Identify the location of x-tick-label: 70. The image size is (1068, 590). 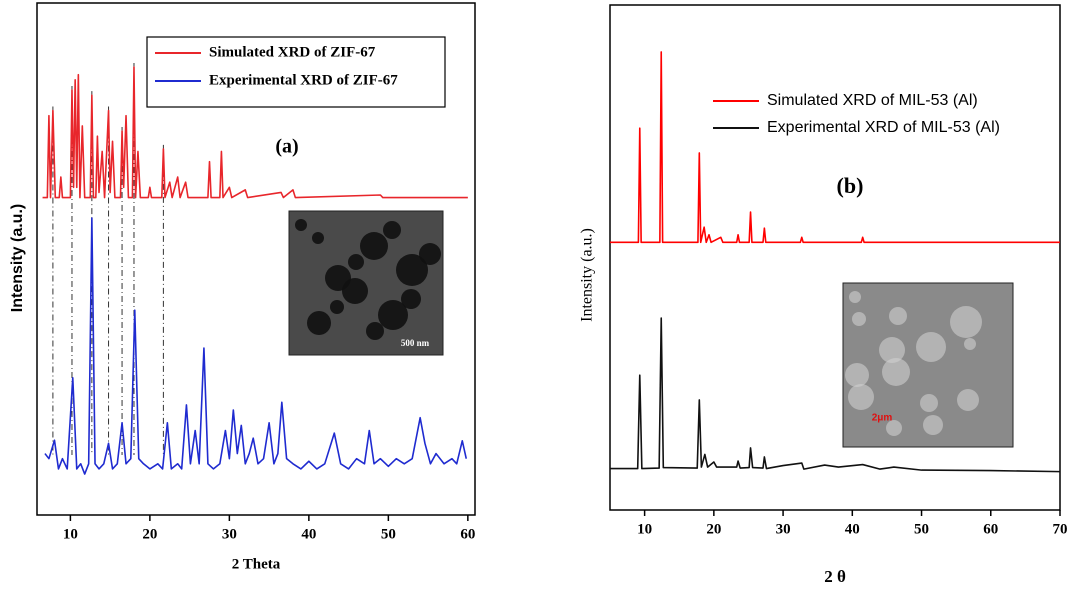
(1060, 529).